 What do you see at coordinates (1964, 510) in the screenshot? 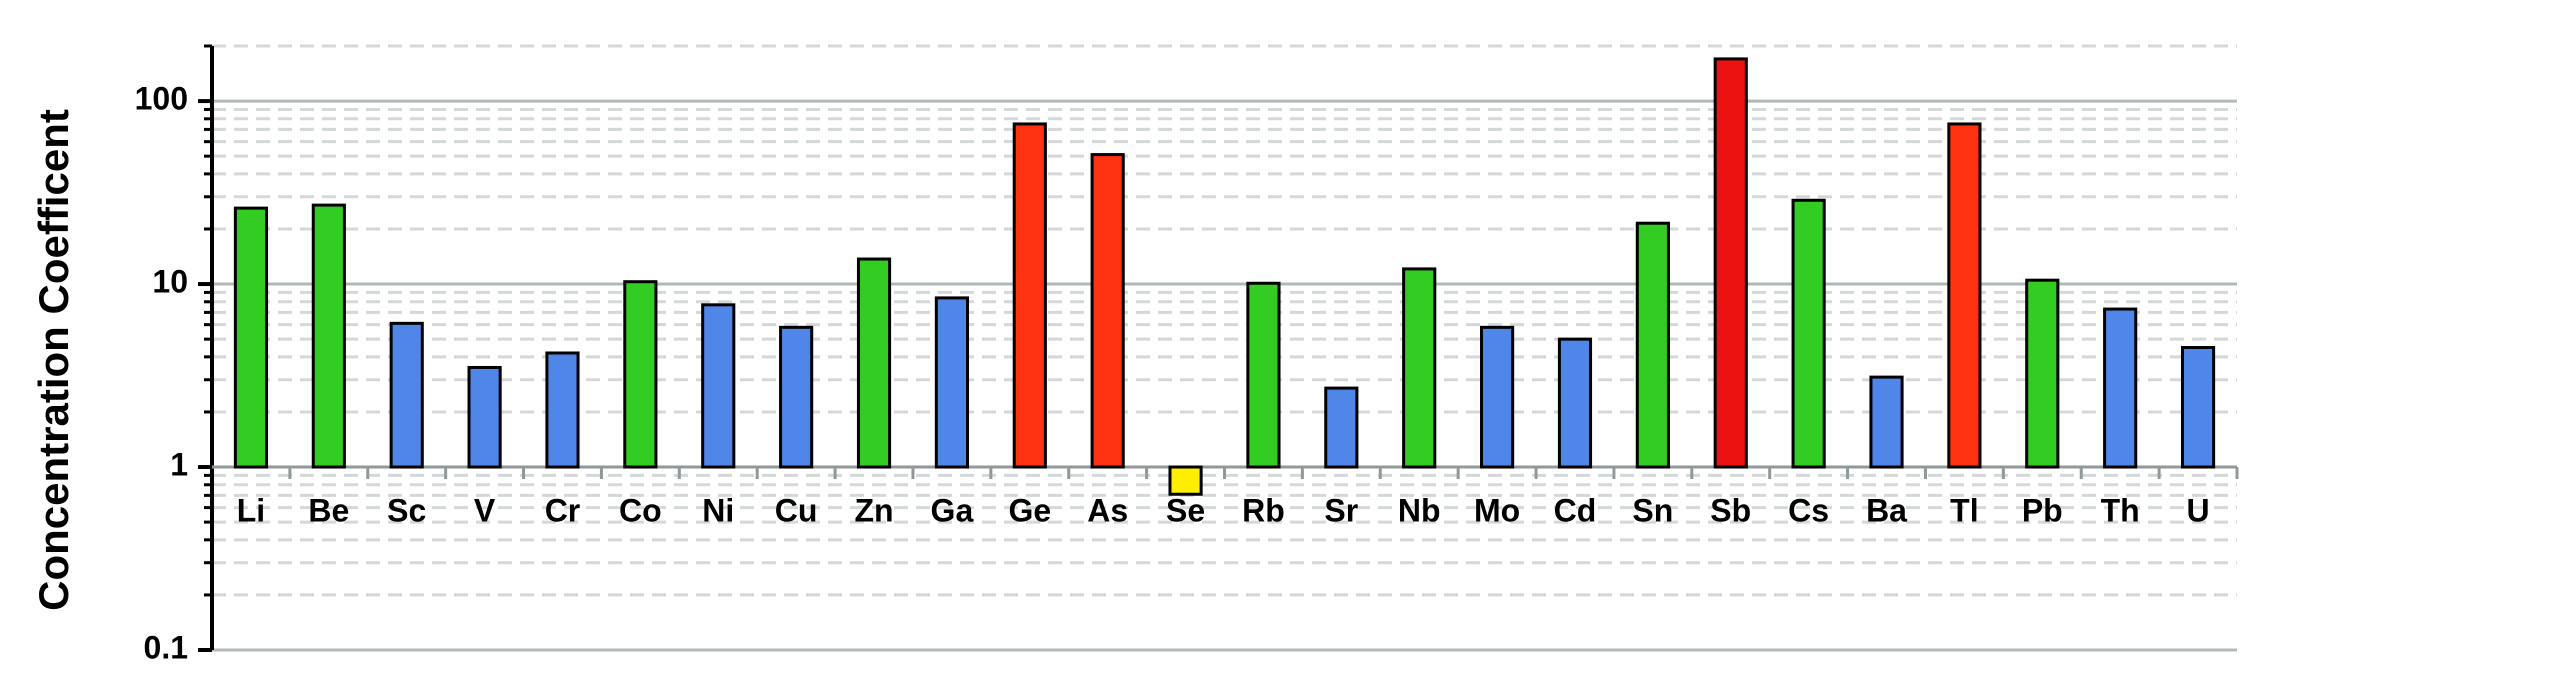
I see `x-tick-label: Tl` at bounding box center [1964, 510].